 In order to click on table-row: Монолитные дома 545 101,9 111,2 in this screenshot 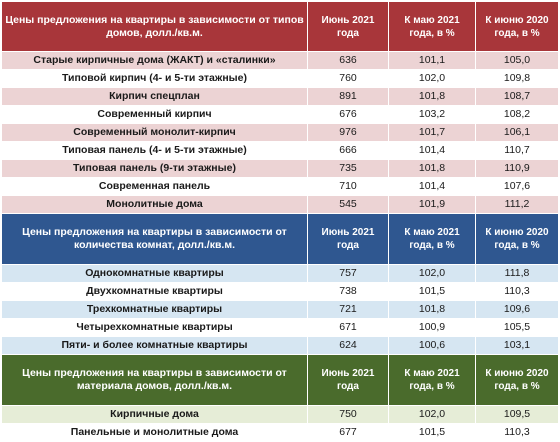, I will do `click(280, 204)`.